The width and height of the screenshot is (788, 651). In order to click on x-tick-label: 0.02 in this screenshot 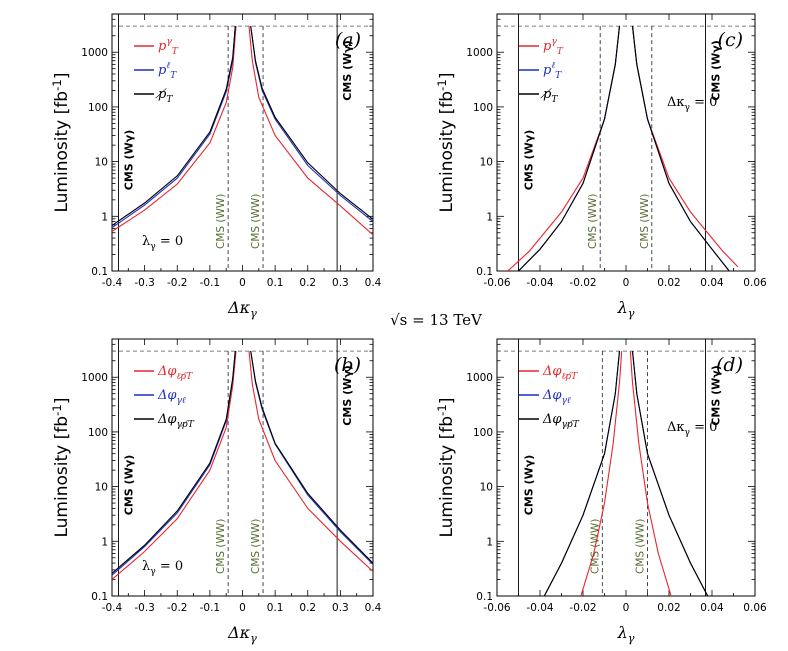, I will do `click(668, 283)`.